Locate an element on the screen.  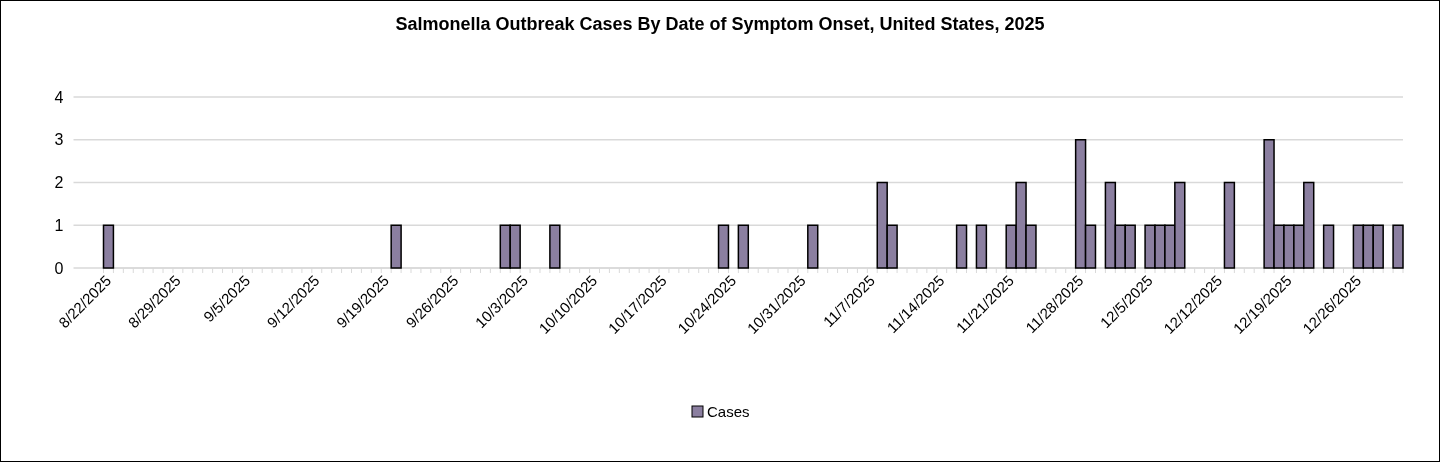
legend-label: Cases is located at coordinates (728, 412).